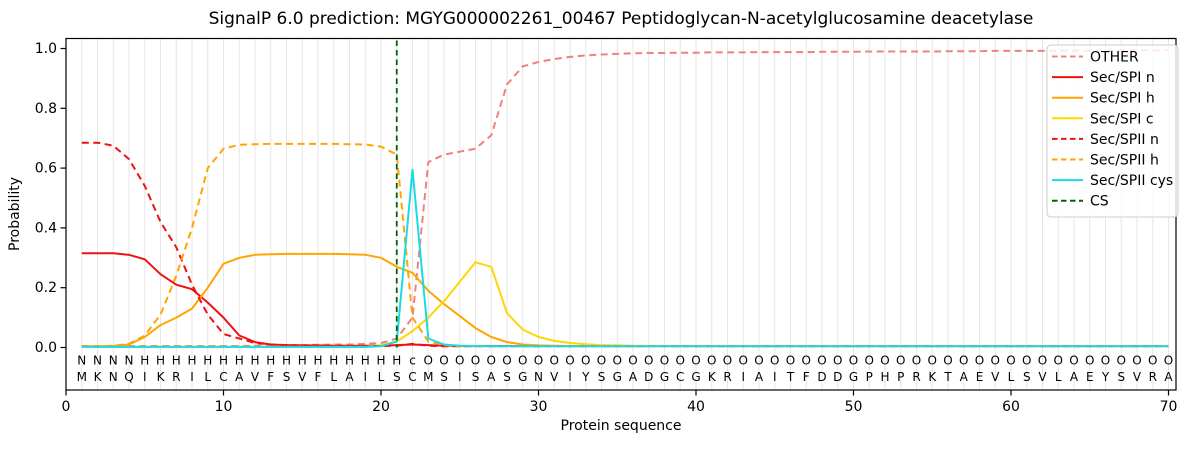 Image resolution: width=1200 pixels, height=450 pixels. What do you see at coordinates (15, 214) in the screenshot?
I see `y-axis-label: Probability` at bounding box center [15, 214].